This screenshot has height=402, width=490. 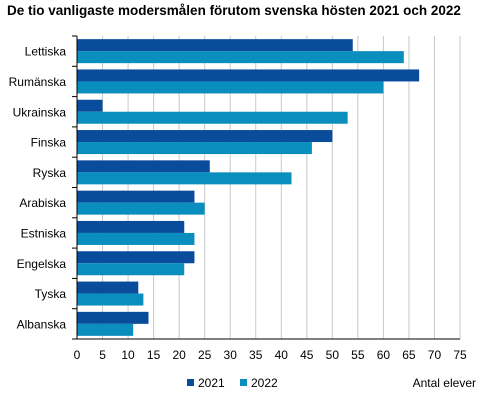 What do you see at coordinates (307, 355) in the screenshot?
I see `x-tick-label-45: 45` at bounding box center [307, 355].